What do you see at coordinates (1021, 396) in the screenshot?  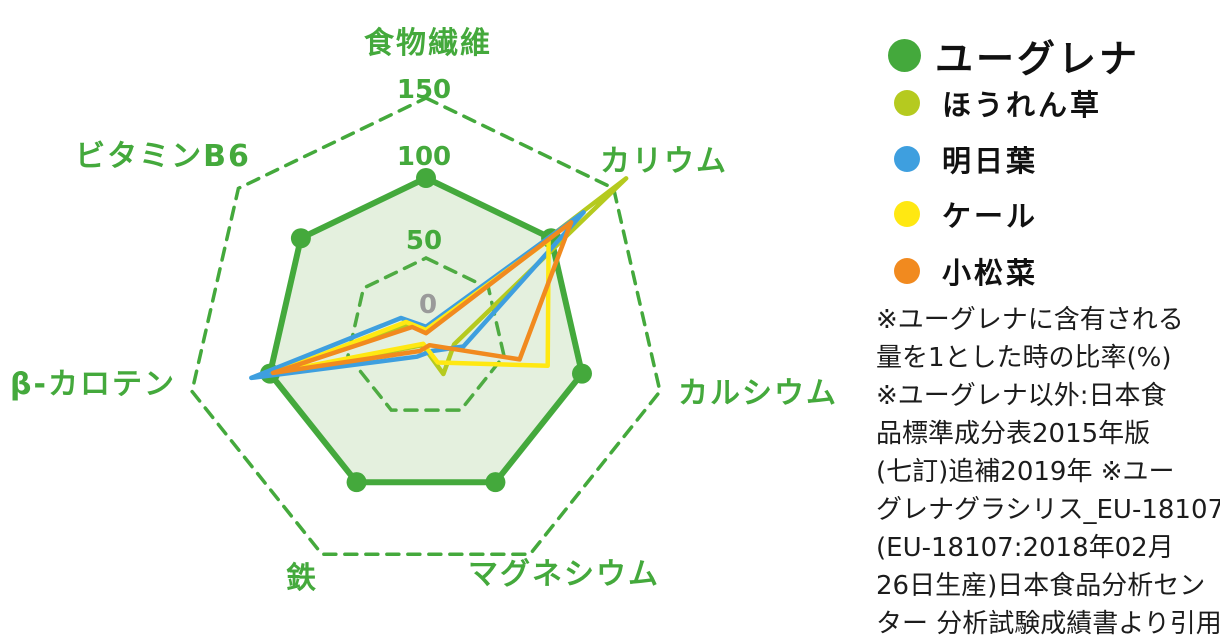 I see `footnote-line-2: ※ユーグレナ以外:日本食` at bounding box center [1021, 396].